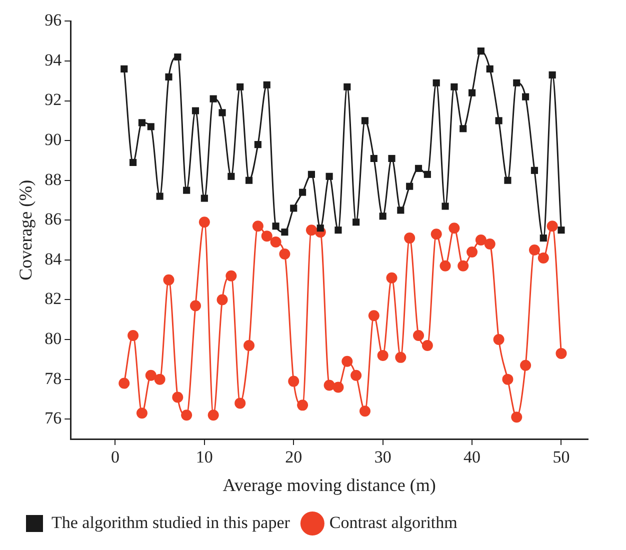  I want to click on y-tick-label: 88, so click(53, 179).